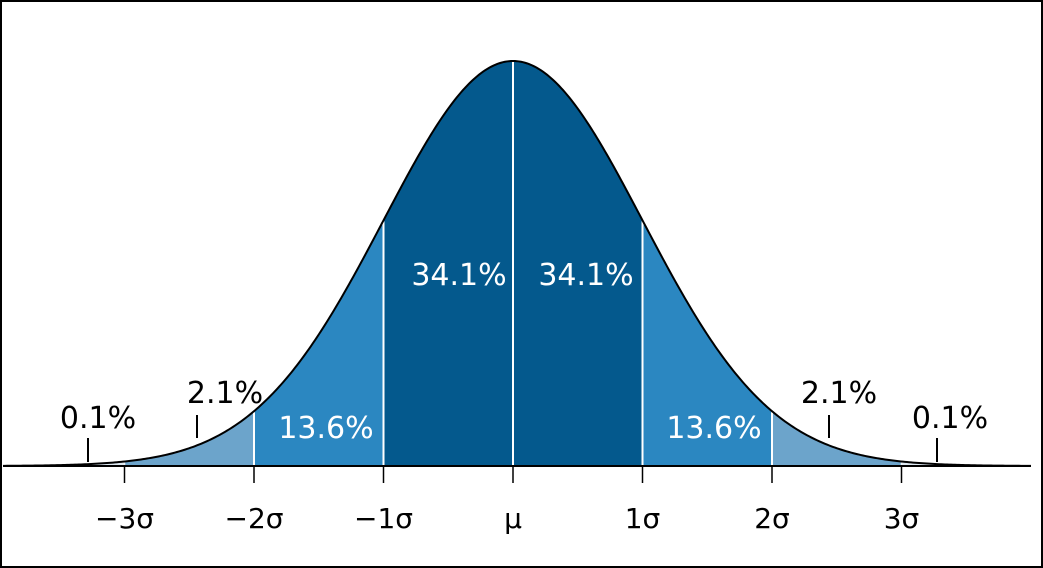 The height and width of the screenshot is (568, 1043). I want to click on x-tick-label-0: −3σ, so click(124, 518).